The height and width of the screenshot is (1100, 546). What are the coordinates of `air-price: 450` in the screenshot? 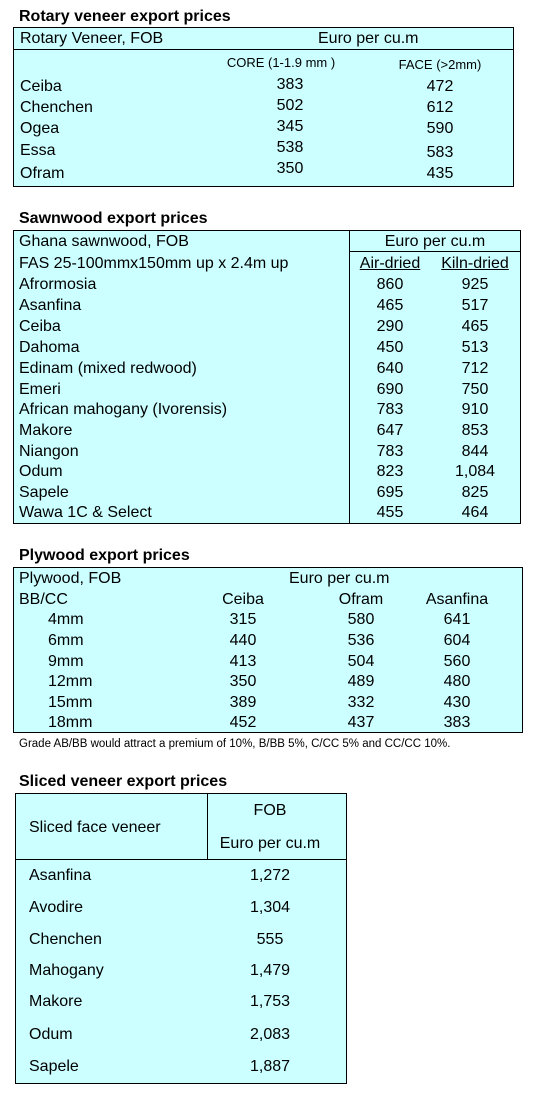 It's located at (390, 347).